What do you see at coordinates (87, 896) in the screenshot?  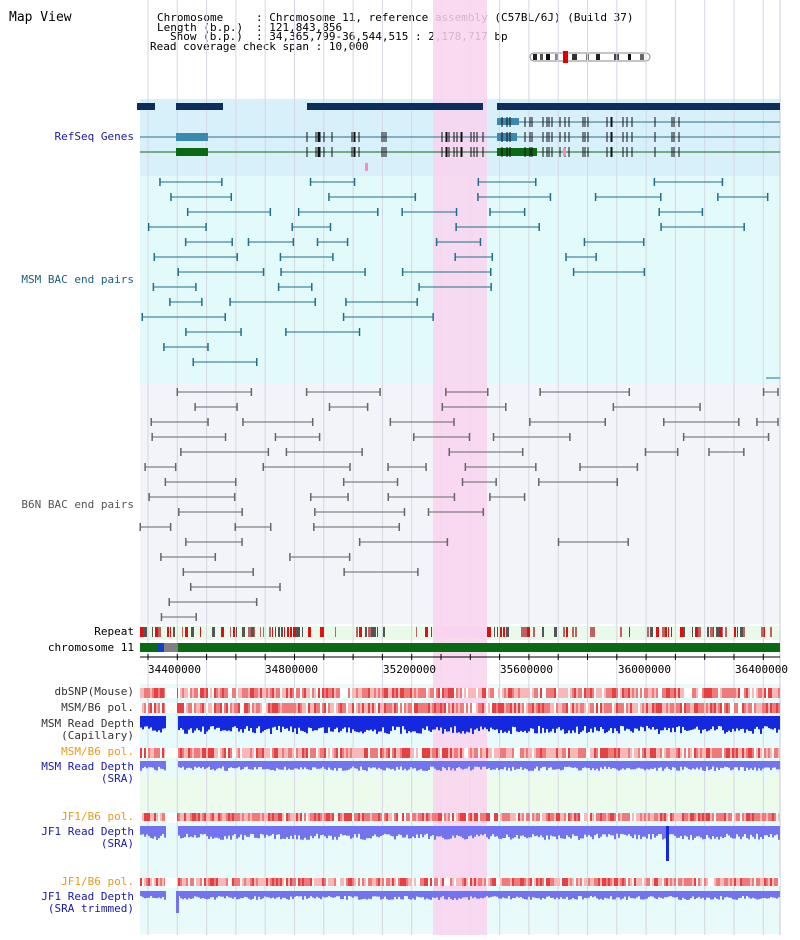 I see `track-label-jf1-depth-trimmed: JF1 Read Depth` at bounding box center [87, 896].